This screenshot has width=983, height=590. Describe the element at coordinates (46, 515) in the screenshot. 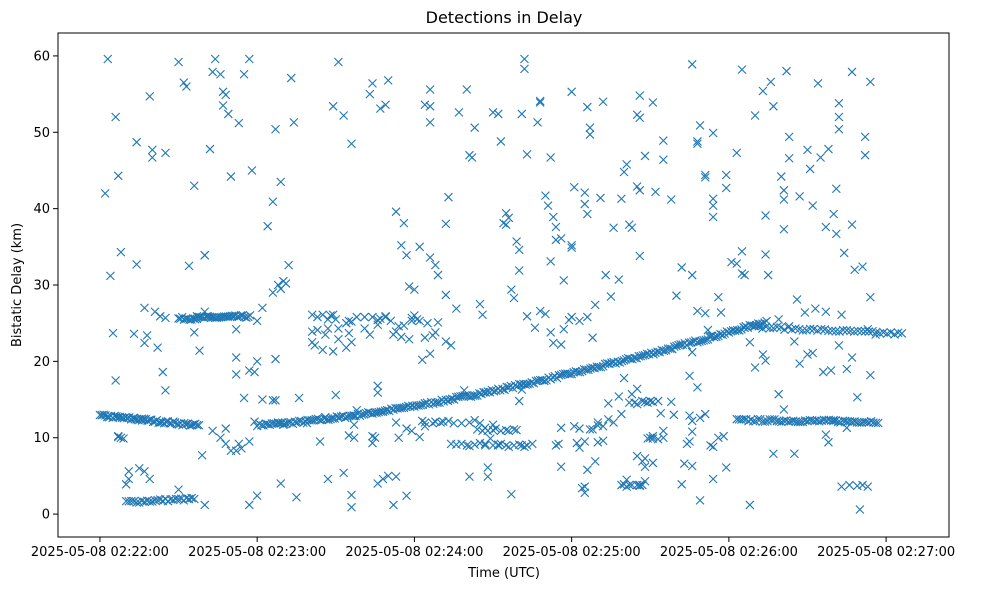

I see `y-tick-label: 0` at that location.